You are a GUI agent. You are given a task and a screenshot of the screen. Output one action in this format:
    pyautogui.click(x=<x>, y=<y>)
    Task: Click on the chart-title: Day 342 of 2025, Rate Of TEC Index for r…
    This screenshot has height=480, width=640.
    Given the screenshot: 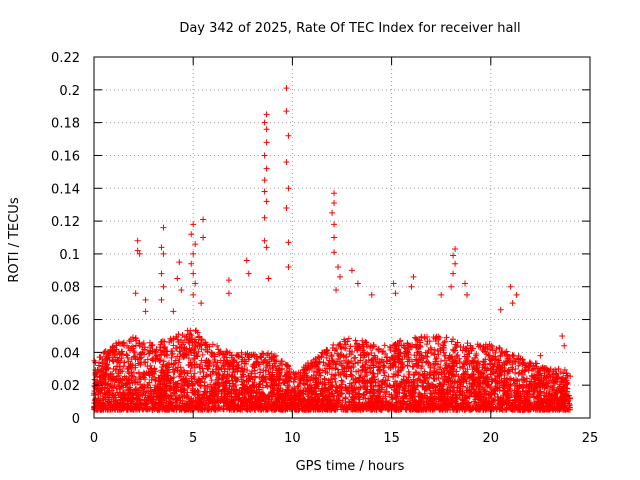 What is the action you would take?
    pyautogui.click(x=349, y=28)
    